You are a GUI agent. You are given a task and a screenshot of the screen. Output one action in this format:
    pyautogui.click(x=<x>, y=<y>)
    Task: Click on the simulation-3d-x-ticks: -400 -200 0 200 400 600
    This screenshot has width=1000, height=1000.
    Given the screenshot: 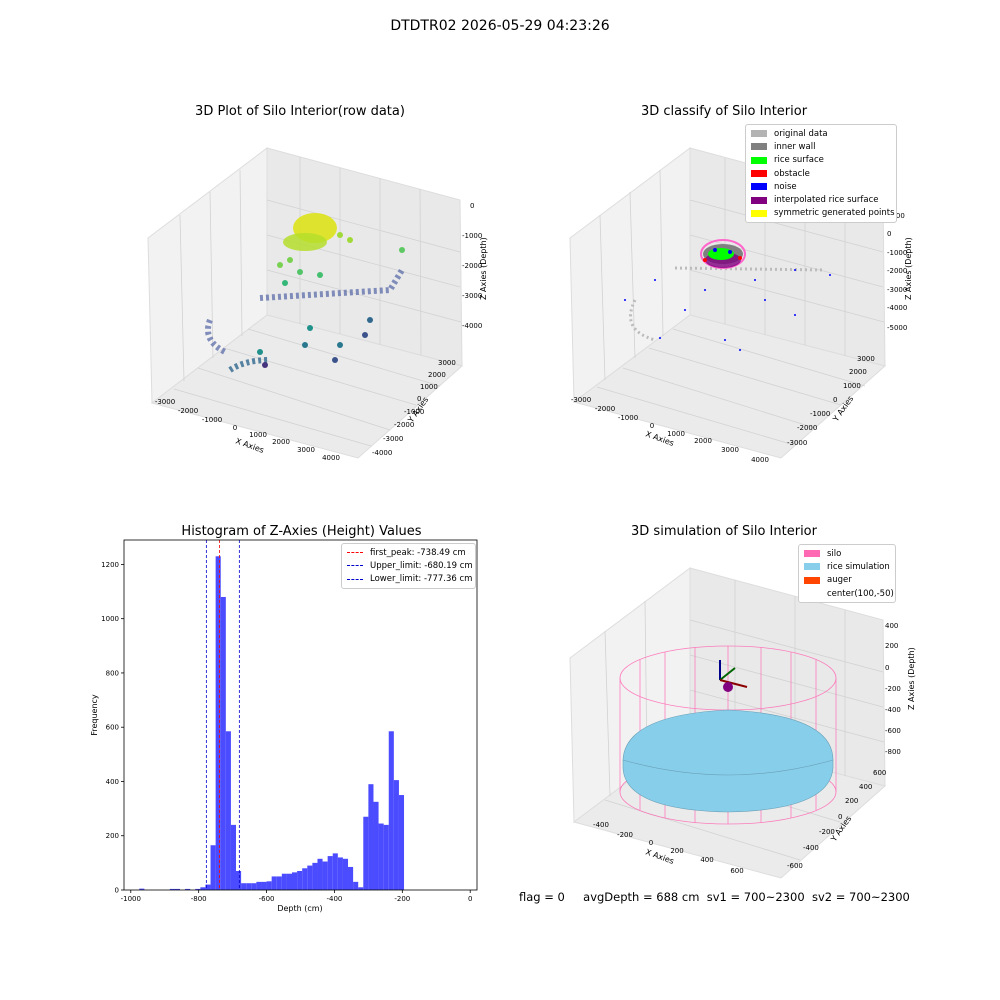 What is the action you would take?
    pyautogui.click(x=668, y=848)
    